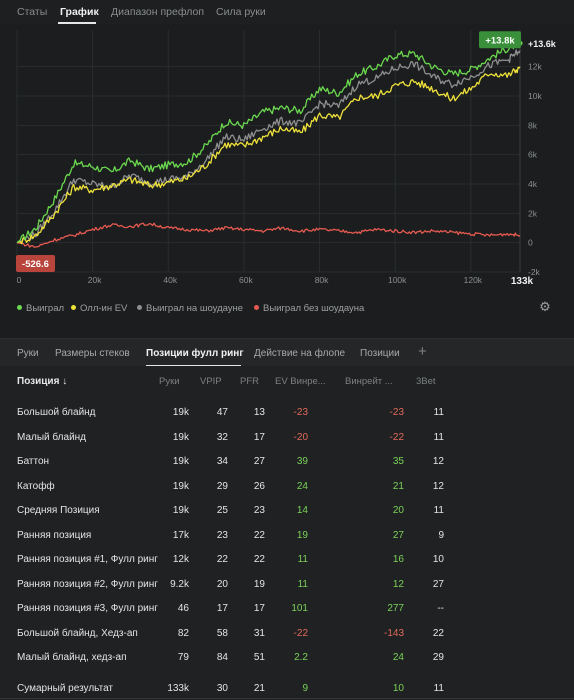 The image size is (574, 700). What do you see at coordinates (222, 584) in the screenshot?
I see `vpip-value: 20` at bounding box center [222, 584].